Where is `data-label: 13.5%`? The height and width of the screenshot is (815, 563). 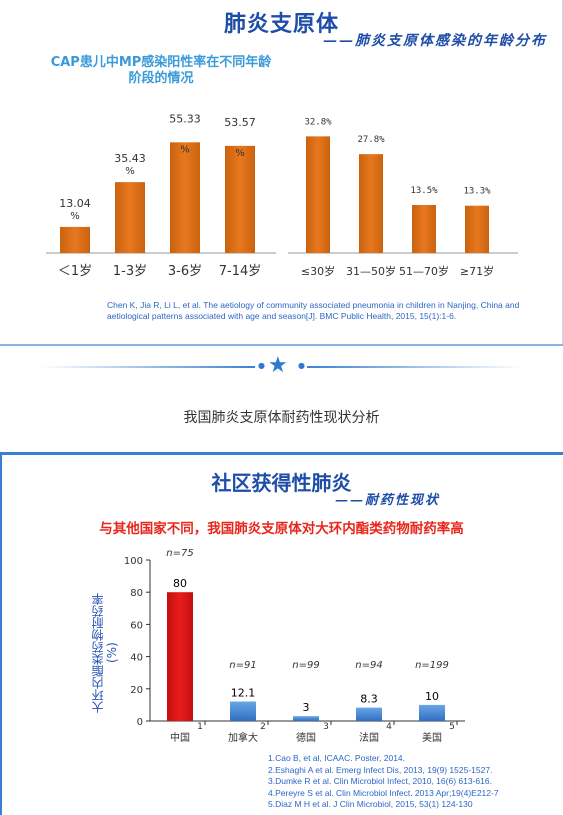
data-label: 13.5% is located at coordinates (424, 191).